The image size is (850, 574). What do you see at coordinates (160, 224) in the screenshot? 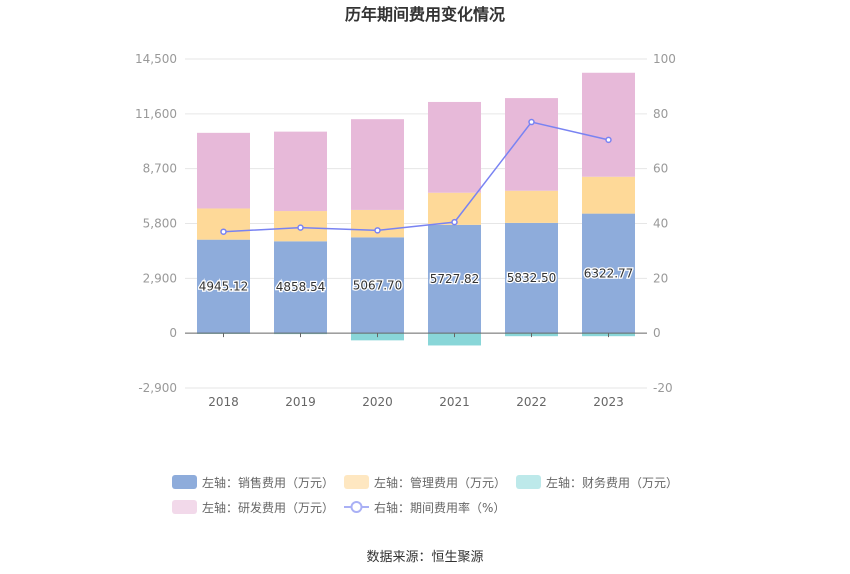
I see `left-tick-label: 5,800` at bounding box center [160, 224].